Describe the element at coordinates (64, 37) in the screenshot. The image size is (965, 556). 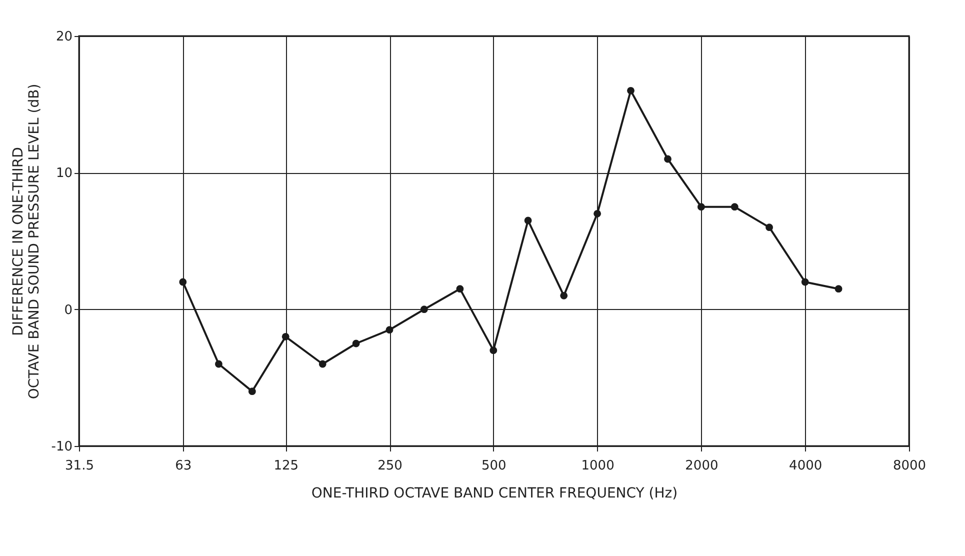
I see `y-tick-label: 20` at that location.